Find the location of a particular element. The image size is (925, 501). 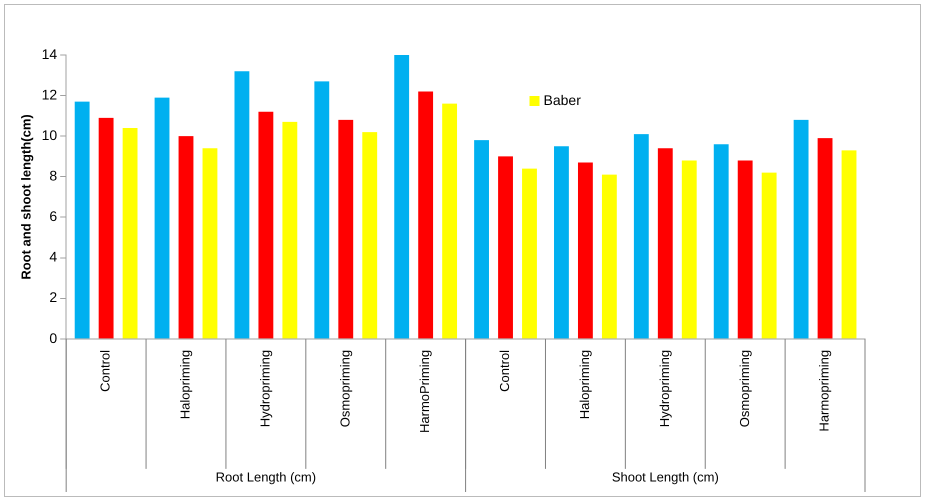

y-tick-label: 0 is located at coordinates (53, 338).